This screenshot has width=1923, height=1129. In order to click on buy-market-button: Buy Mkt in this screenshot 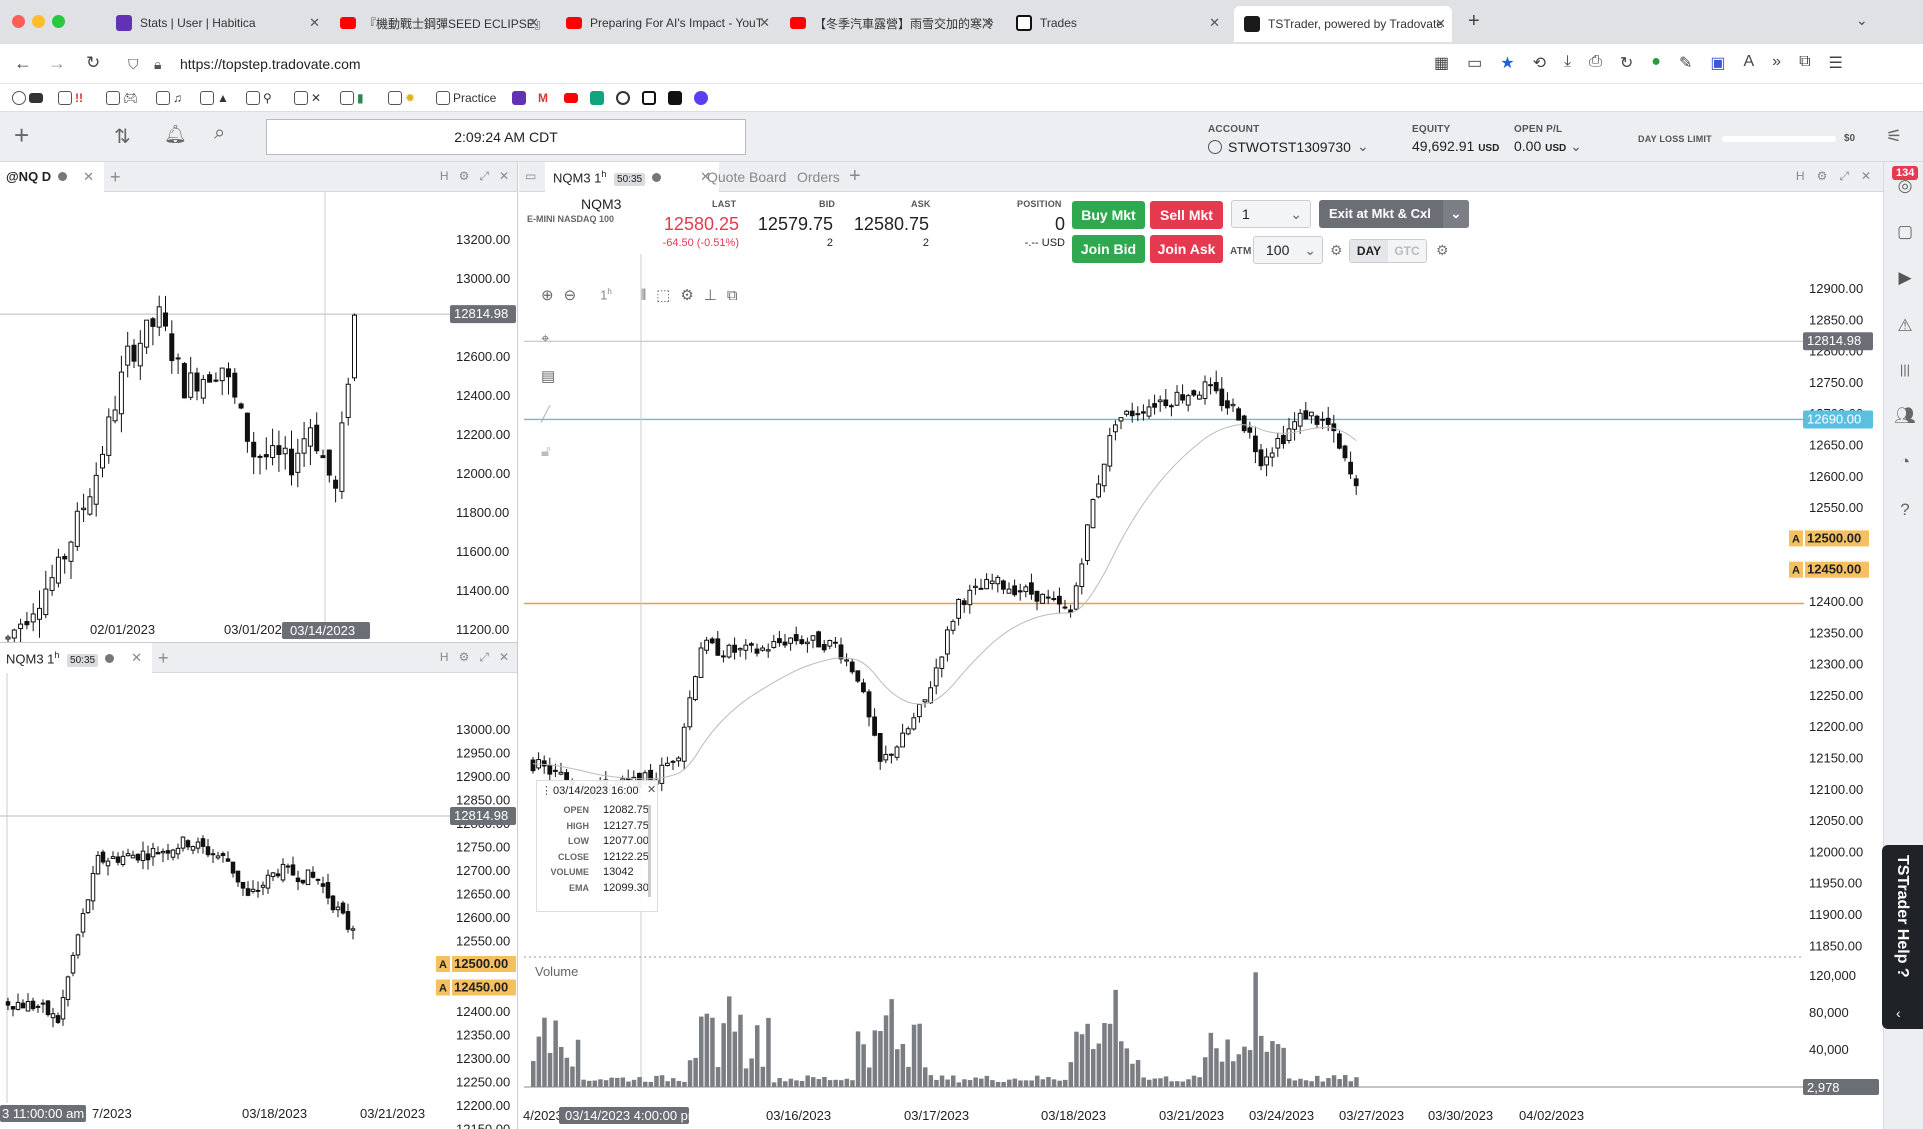, I will do `click(1108, 215)`.